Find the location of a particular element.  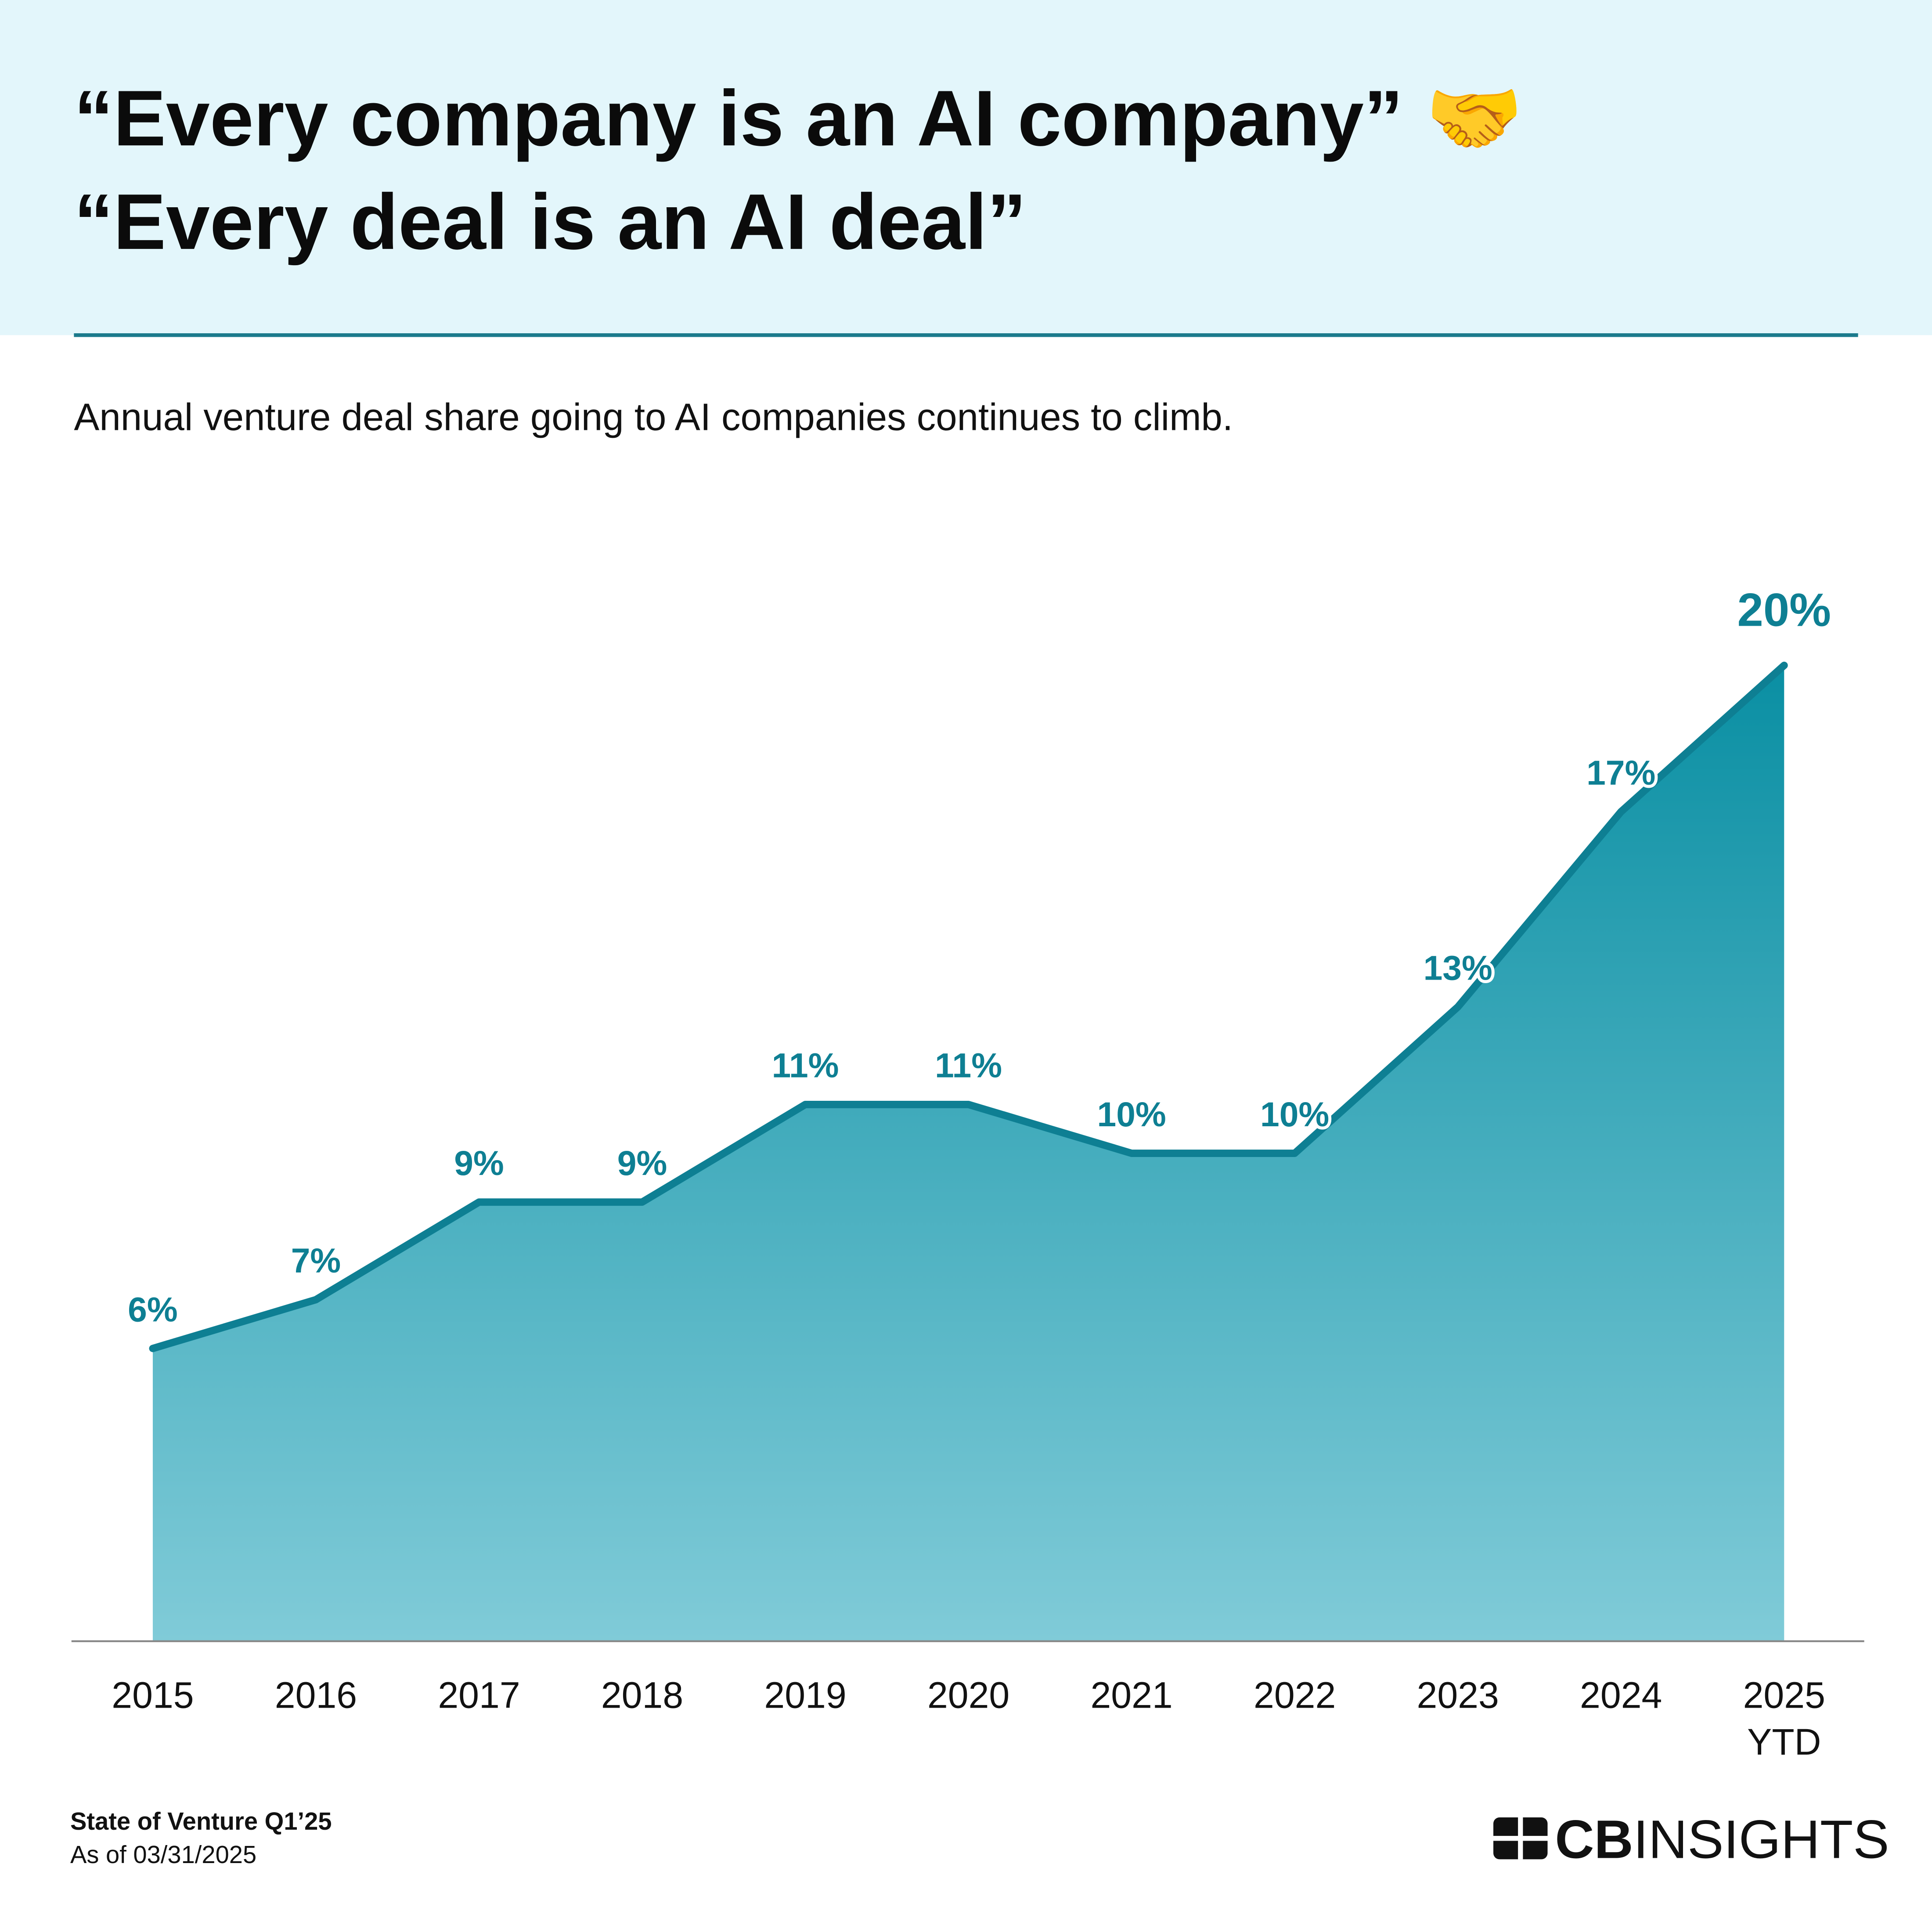

x-tick-label: 2017 is located at coordinates (479, 1696).